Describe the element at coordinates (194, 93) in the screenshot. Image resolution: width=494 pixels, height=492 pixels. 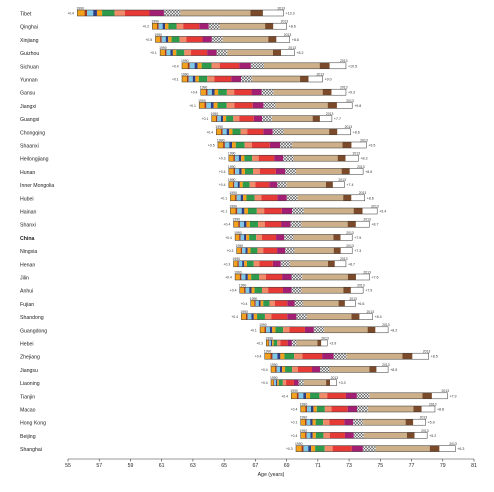
I see `start-delta-gansu: +0.4` at that location.